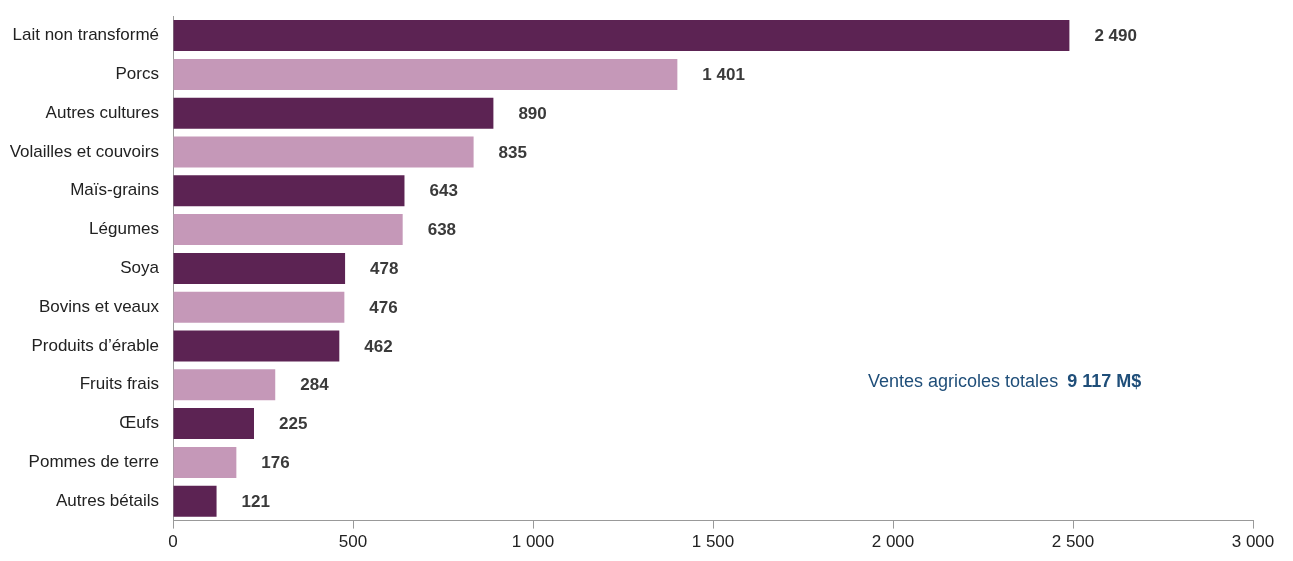 This screenshot has height=561, width=1293. Describe the element at coordinates (275, 463) in the screenshot. I see `data-label: 176` at that location.